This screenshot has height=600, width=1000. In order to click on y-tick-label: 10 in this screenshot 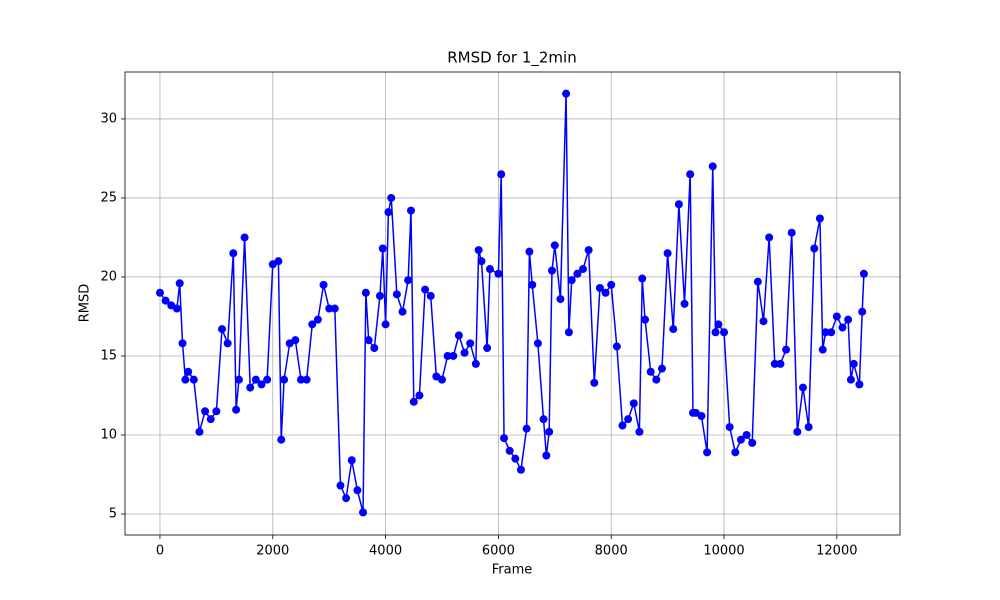, I will do `click(108, 434)`.